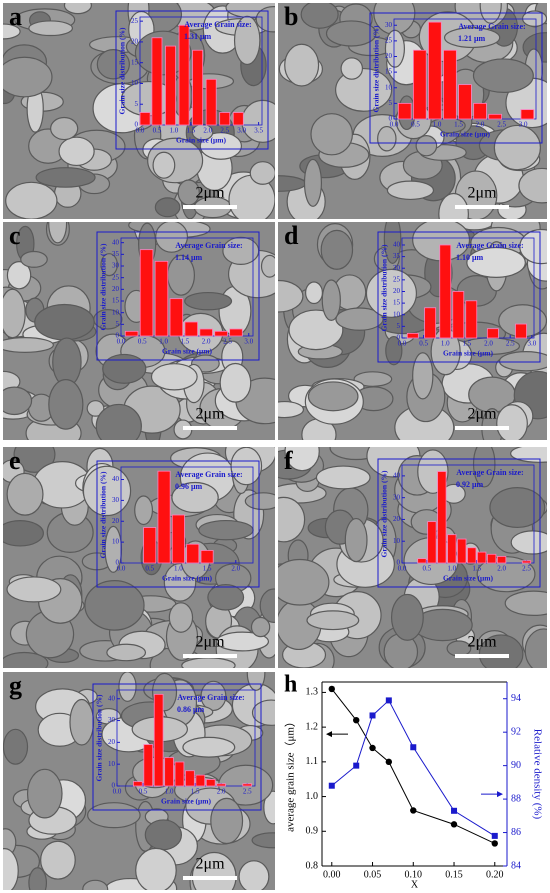 This screenshot has height=893, width=550. Describe the element at coordinates (459, 297) in the screenshot. I see `inset-frame` at that location.